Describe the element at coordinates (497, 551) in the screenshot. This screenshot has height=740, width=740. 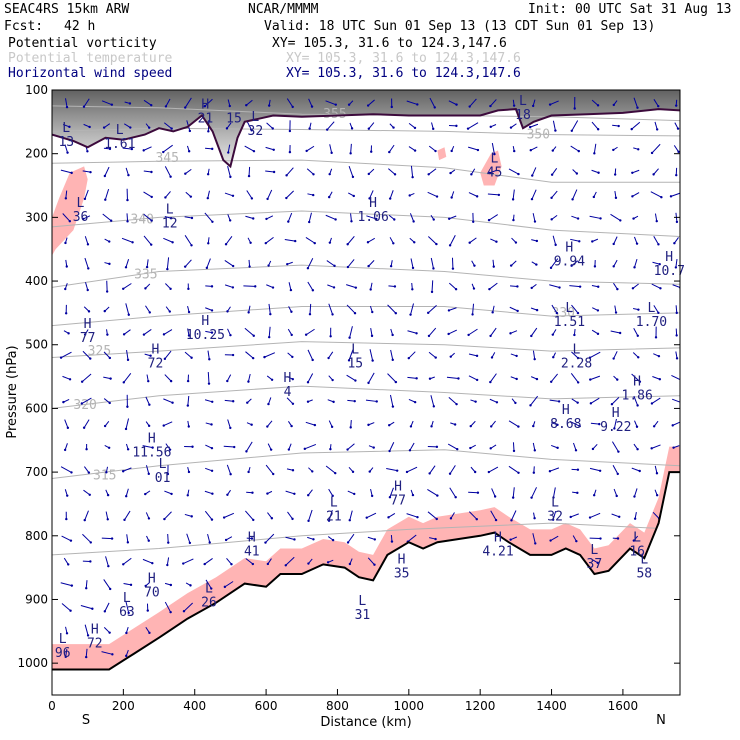
I see `pv-extremum-value: 4.21` at that location.